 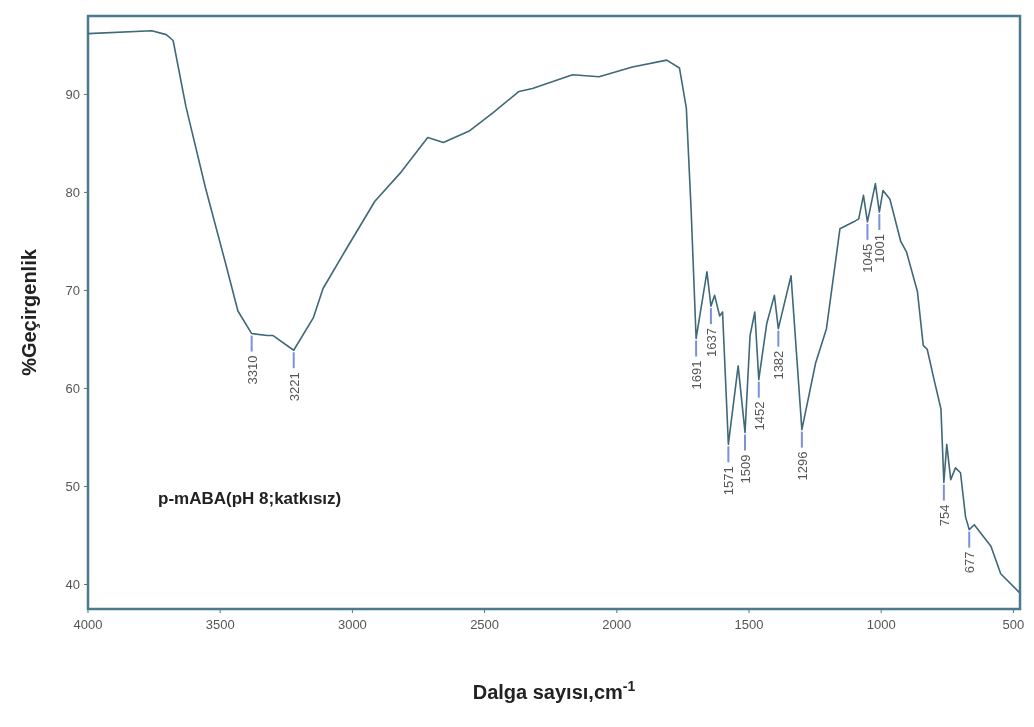 I want to click on y-tick-label: 70, so click(x=72, y=291).